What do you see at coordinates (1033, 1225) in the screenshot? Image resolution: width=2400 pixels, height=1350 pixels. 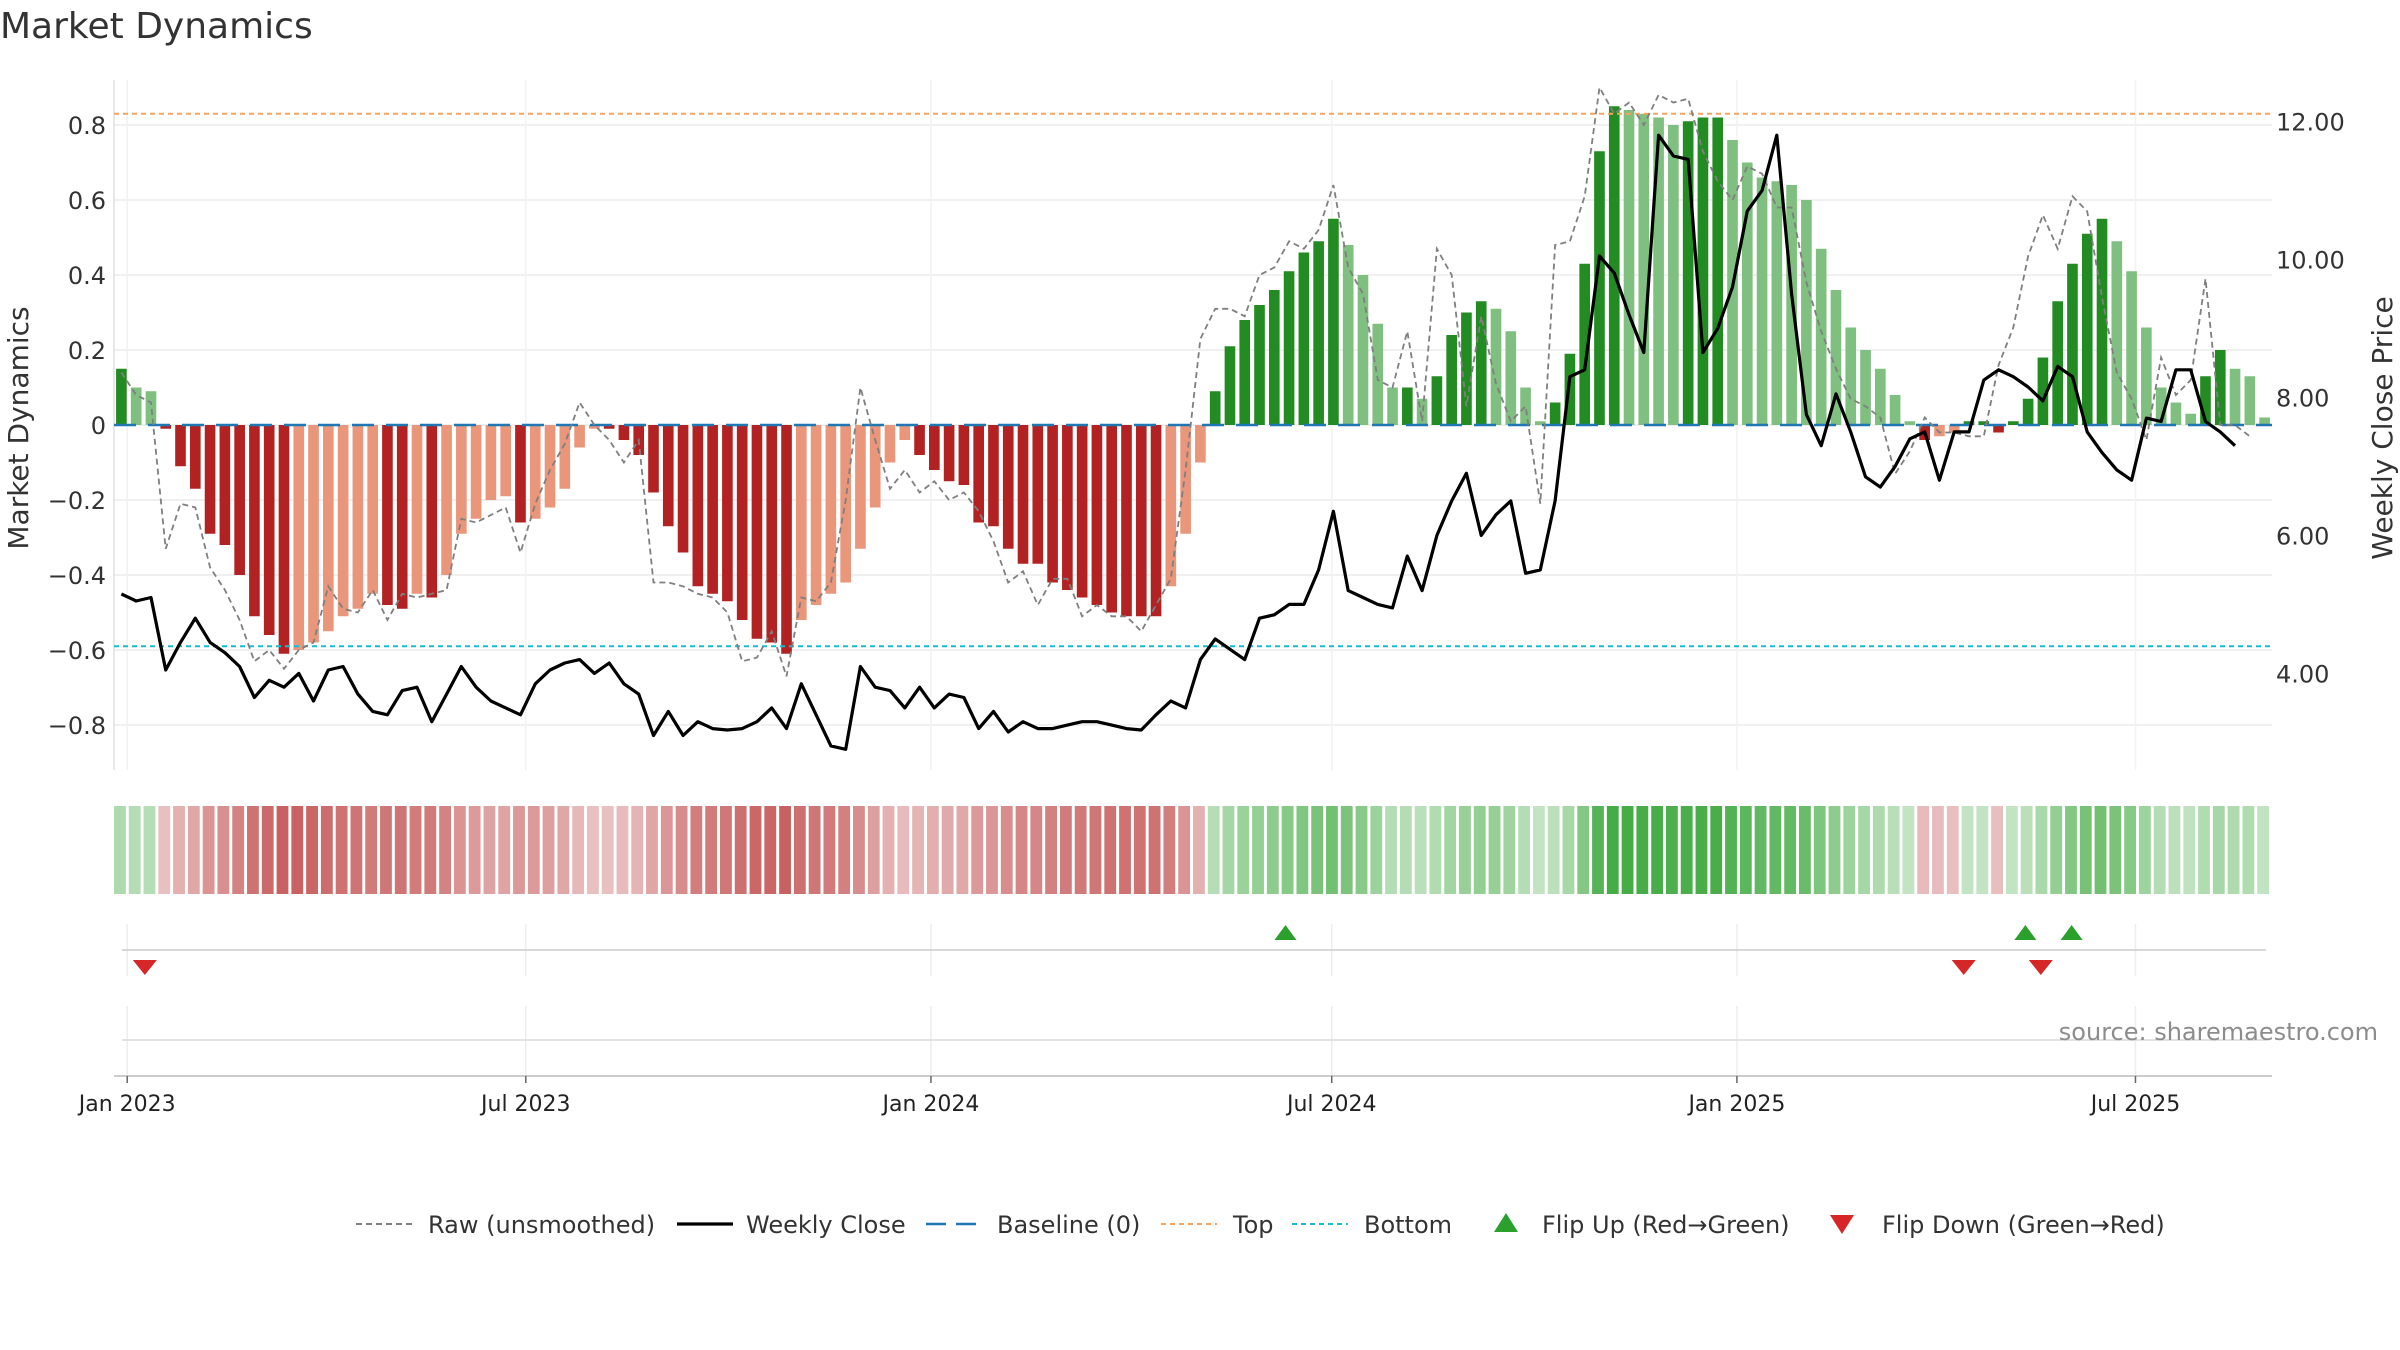 I see `legend-item-baseline: Baseline (0)` at bounding box center [1033, 1225].